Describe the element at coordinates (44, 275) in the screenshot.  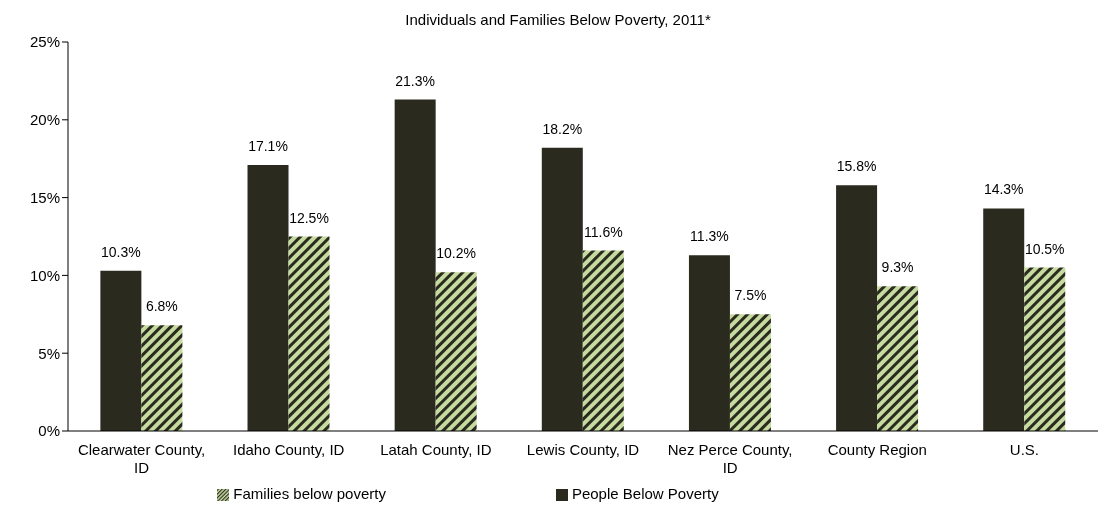
I see `y-tick-label: 10%` at that location.